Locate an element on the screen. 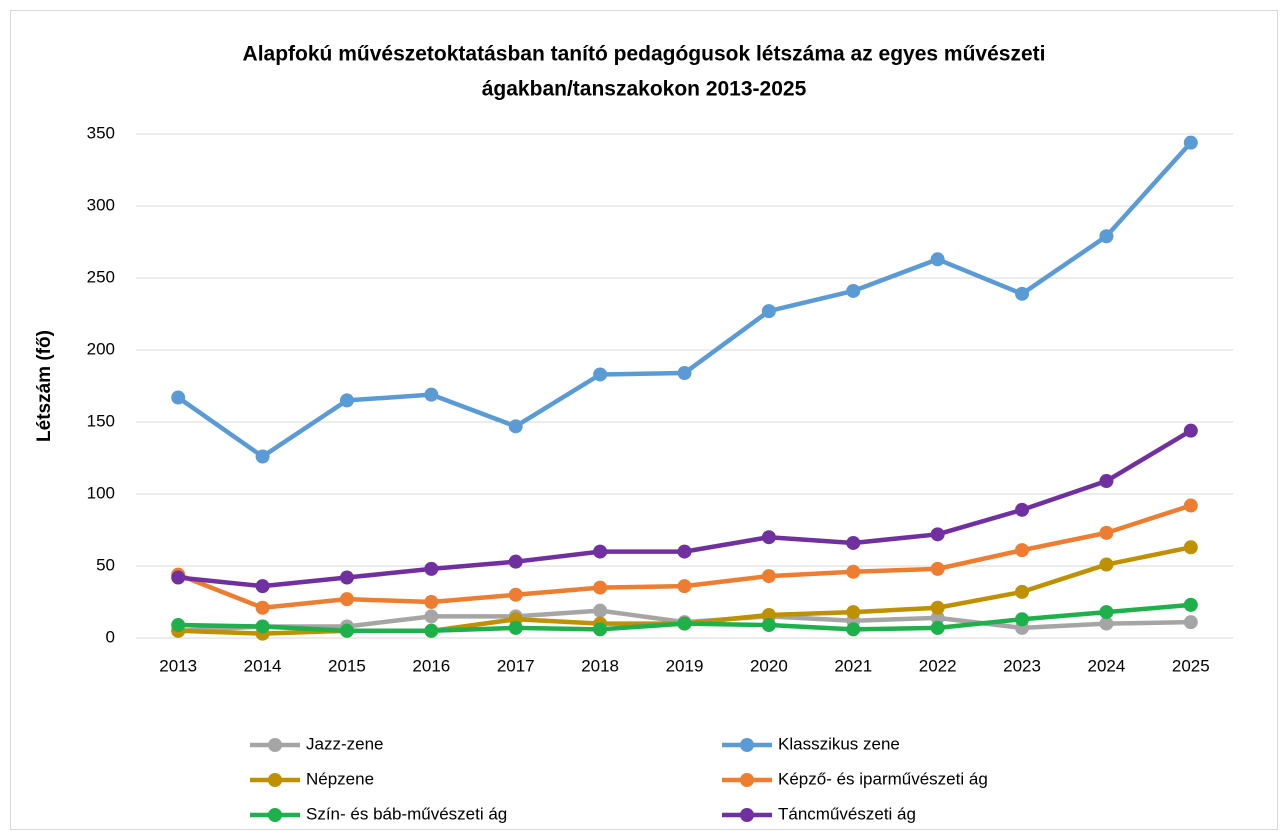 The height and width of the screenshot is (840, 1288). x-tick-label: 2022 is located at coordinates (938, 665).